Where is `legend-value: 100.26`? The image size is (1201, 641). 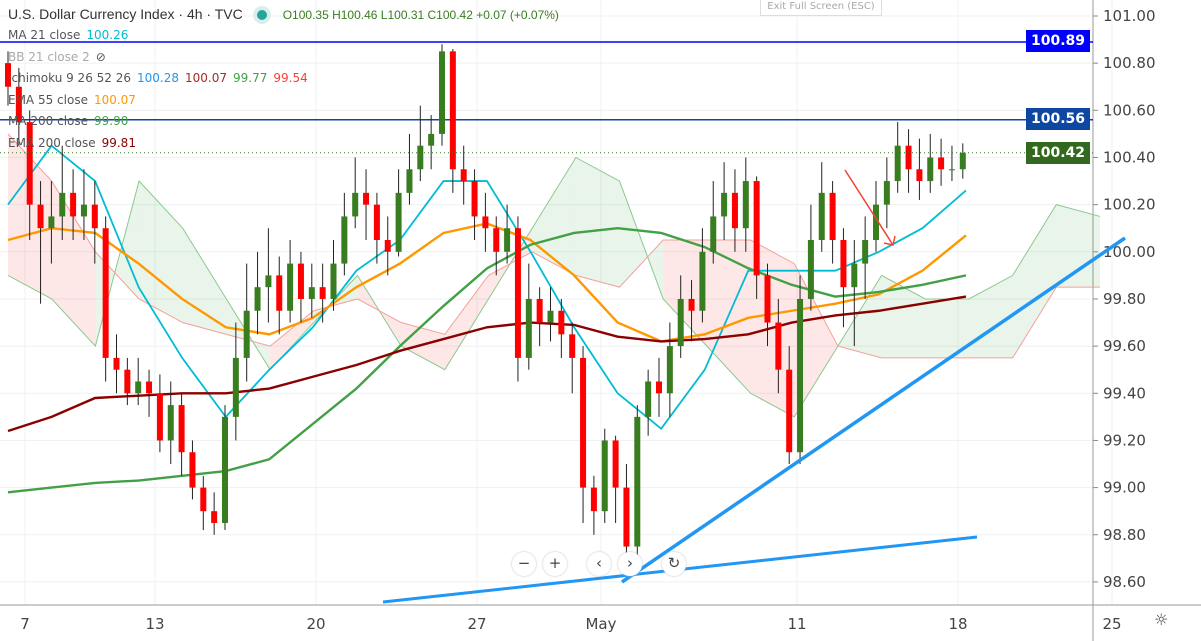 legend-value: 100.26 is located at coordinates (107, 35).